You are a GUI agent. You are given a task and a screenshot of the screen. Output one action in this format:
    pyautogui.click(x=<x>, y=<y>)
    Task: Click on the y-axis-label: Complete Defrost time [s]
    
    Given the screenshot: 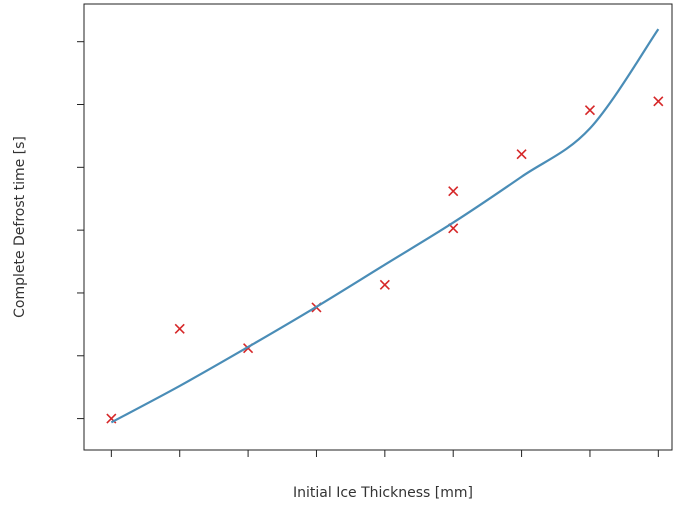 What is the action you would take?
    pyautogui.click(x=20, y=227)
    